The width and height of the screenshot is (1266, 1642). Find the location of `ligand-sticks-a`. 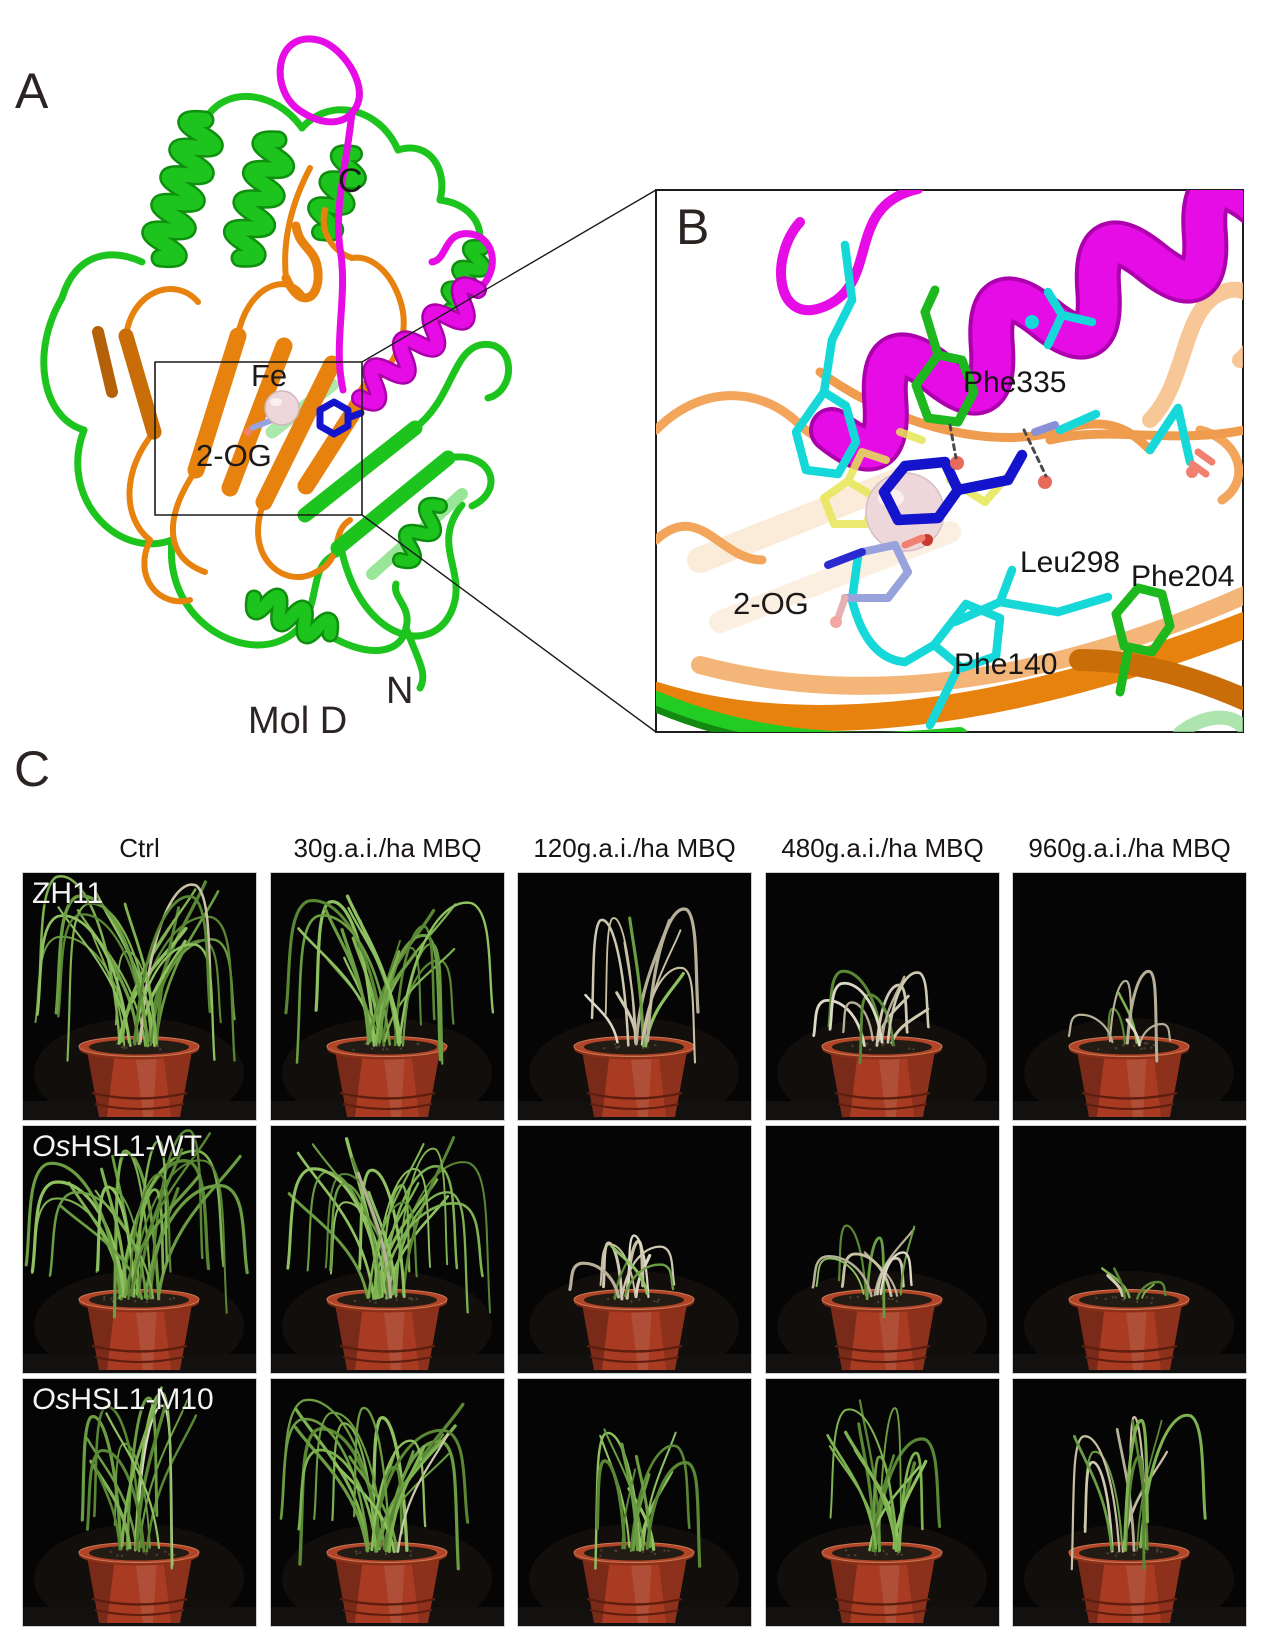

ligand-sticks-a is located at coordinates (340, 418).